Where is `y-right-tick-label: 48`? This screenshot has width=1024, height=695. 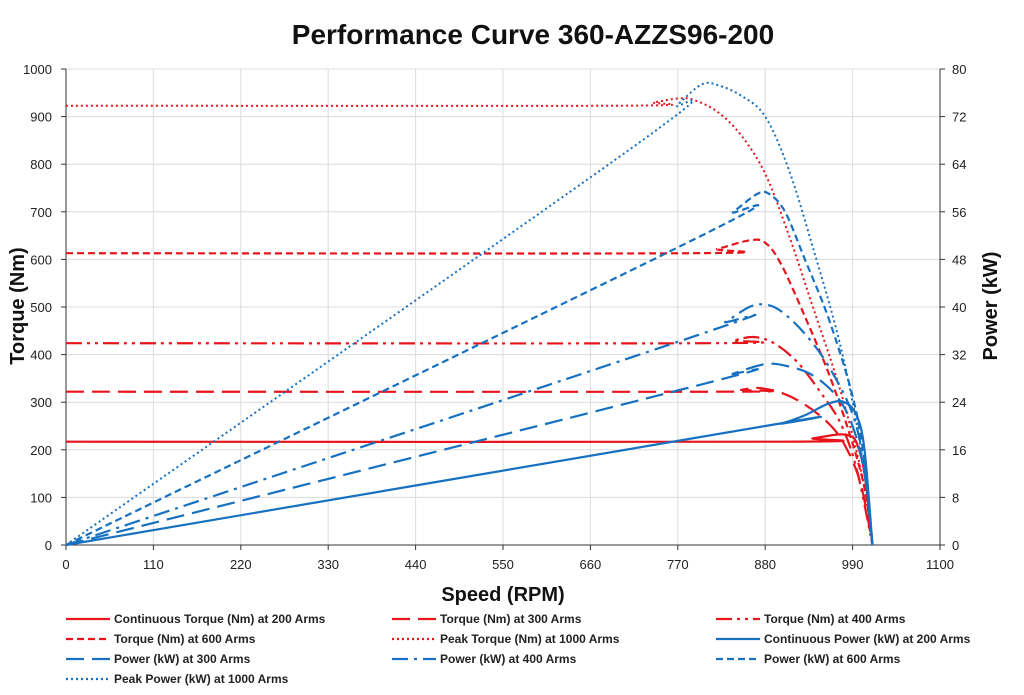
y-right-tick-label: 48 is located at coordinates (959, 259).